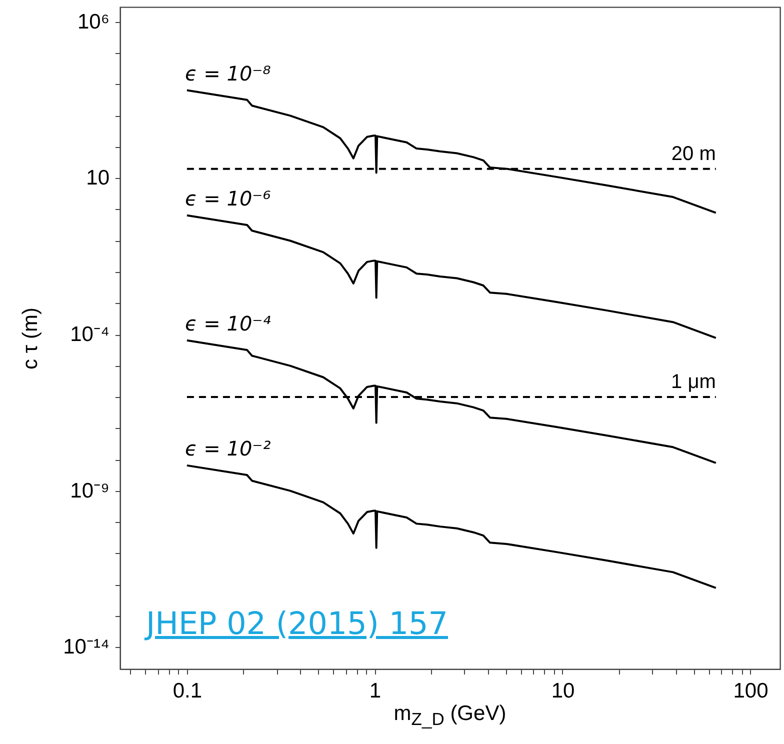  What do you see at coordinates (750, 691) in the screenshot?
I see `x-tick-label: 100` at bounding box center [750, 691].